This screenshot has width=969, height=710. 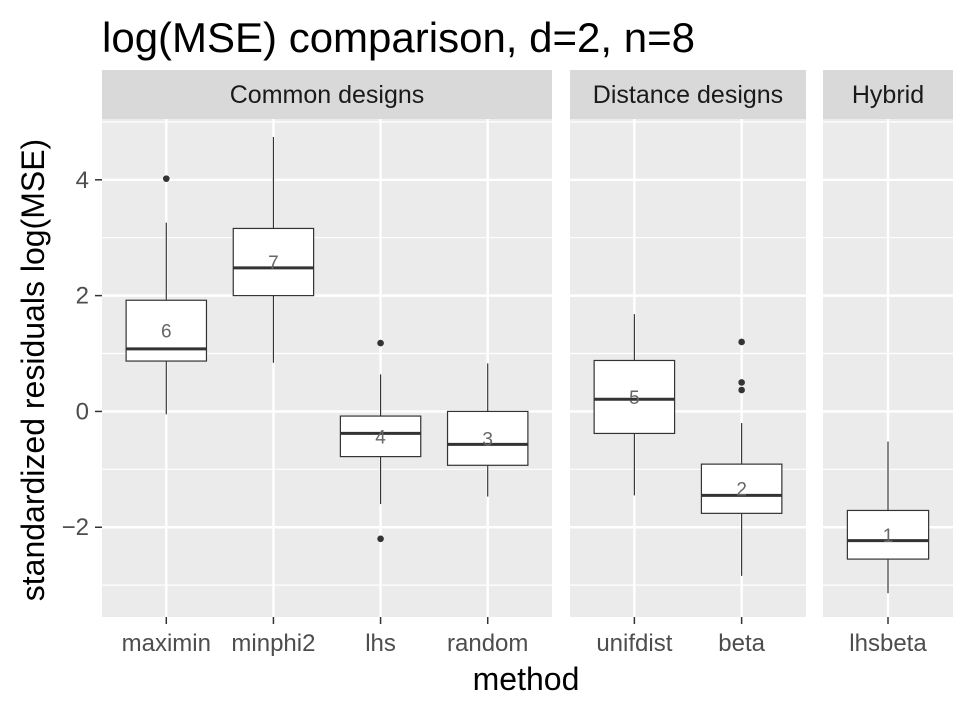 I want to click on y-axis-title: standardized residuals log(MSE), so click(x=33, y=370).